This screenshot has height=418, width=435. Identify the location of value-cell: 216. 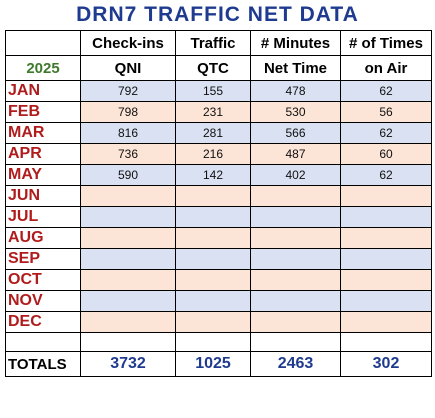
(213, 154).